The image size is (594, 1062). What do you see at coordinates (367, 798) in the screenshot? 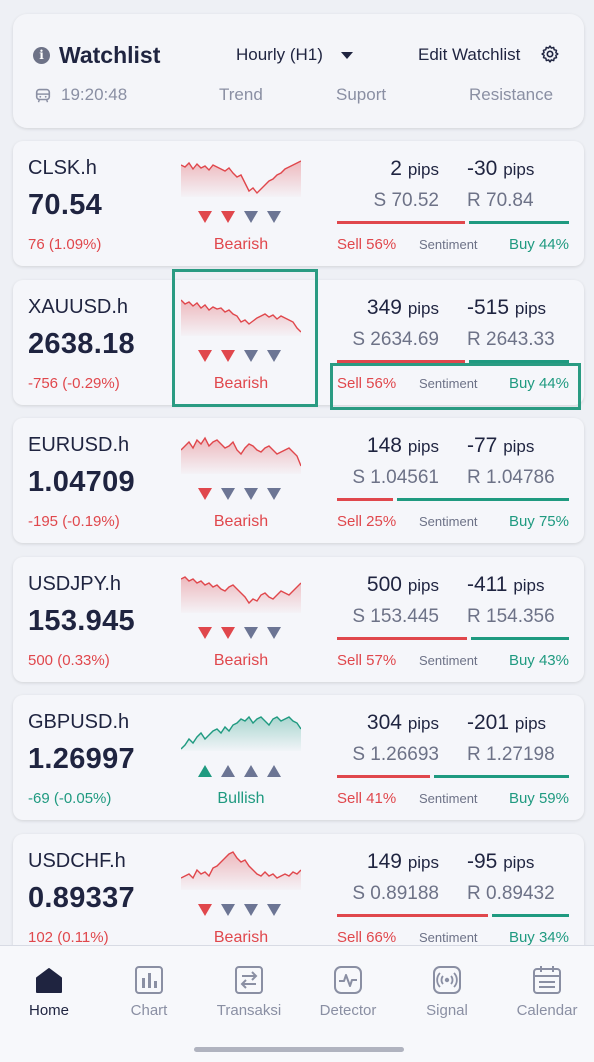
I see `sell-sentiment: Sell 41%` at bounding box center [367, 798].